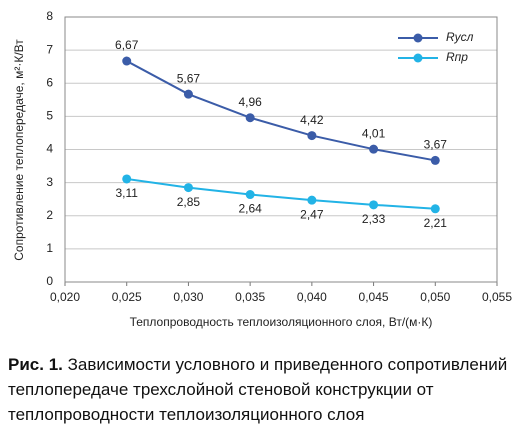 The width and height of the screenshot is (530, 438). What do you see at coordinates (457, 57) in the screenshot?
I see `legend-label: Rпр` at bounding box center [457, 57].